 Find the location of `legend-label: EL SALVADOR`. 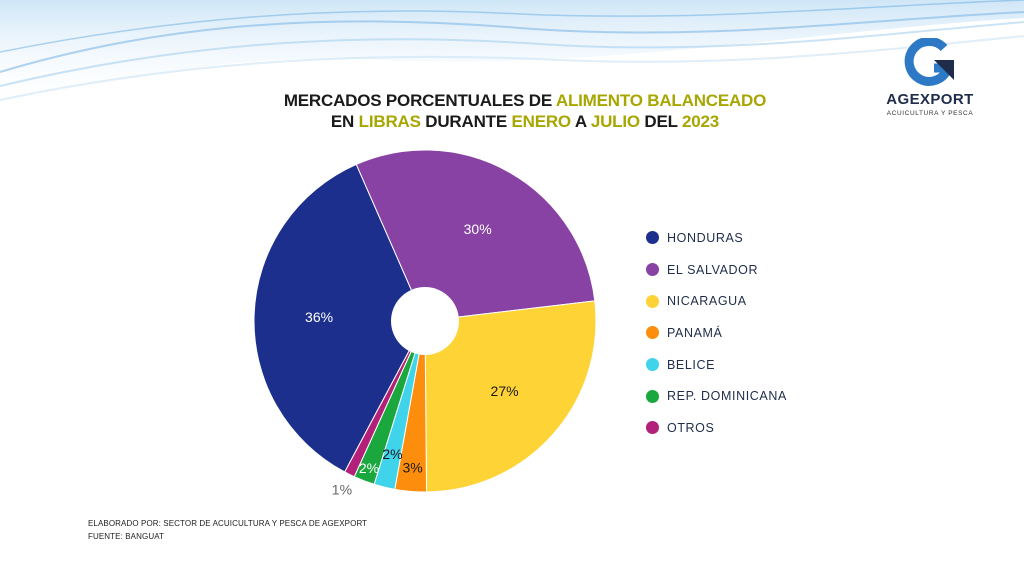

legend-label: EL SALVADOR is located at coordinates (713, 269).